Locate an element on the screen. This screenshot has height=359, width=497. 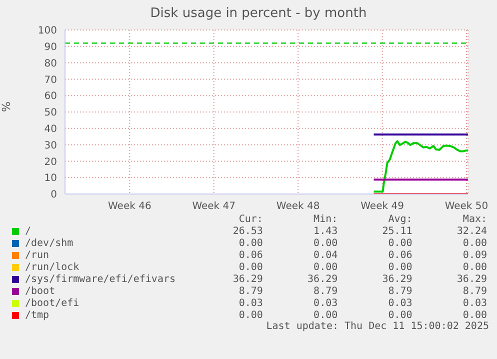
legend-label: /run/lock is located at coordinates (52, 267).